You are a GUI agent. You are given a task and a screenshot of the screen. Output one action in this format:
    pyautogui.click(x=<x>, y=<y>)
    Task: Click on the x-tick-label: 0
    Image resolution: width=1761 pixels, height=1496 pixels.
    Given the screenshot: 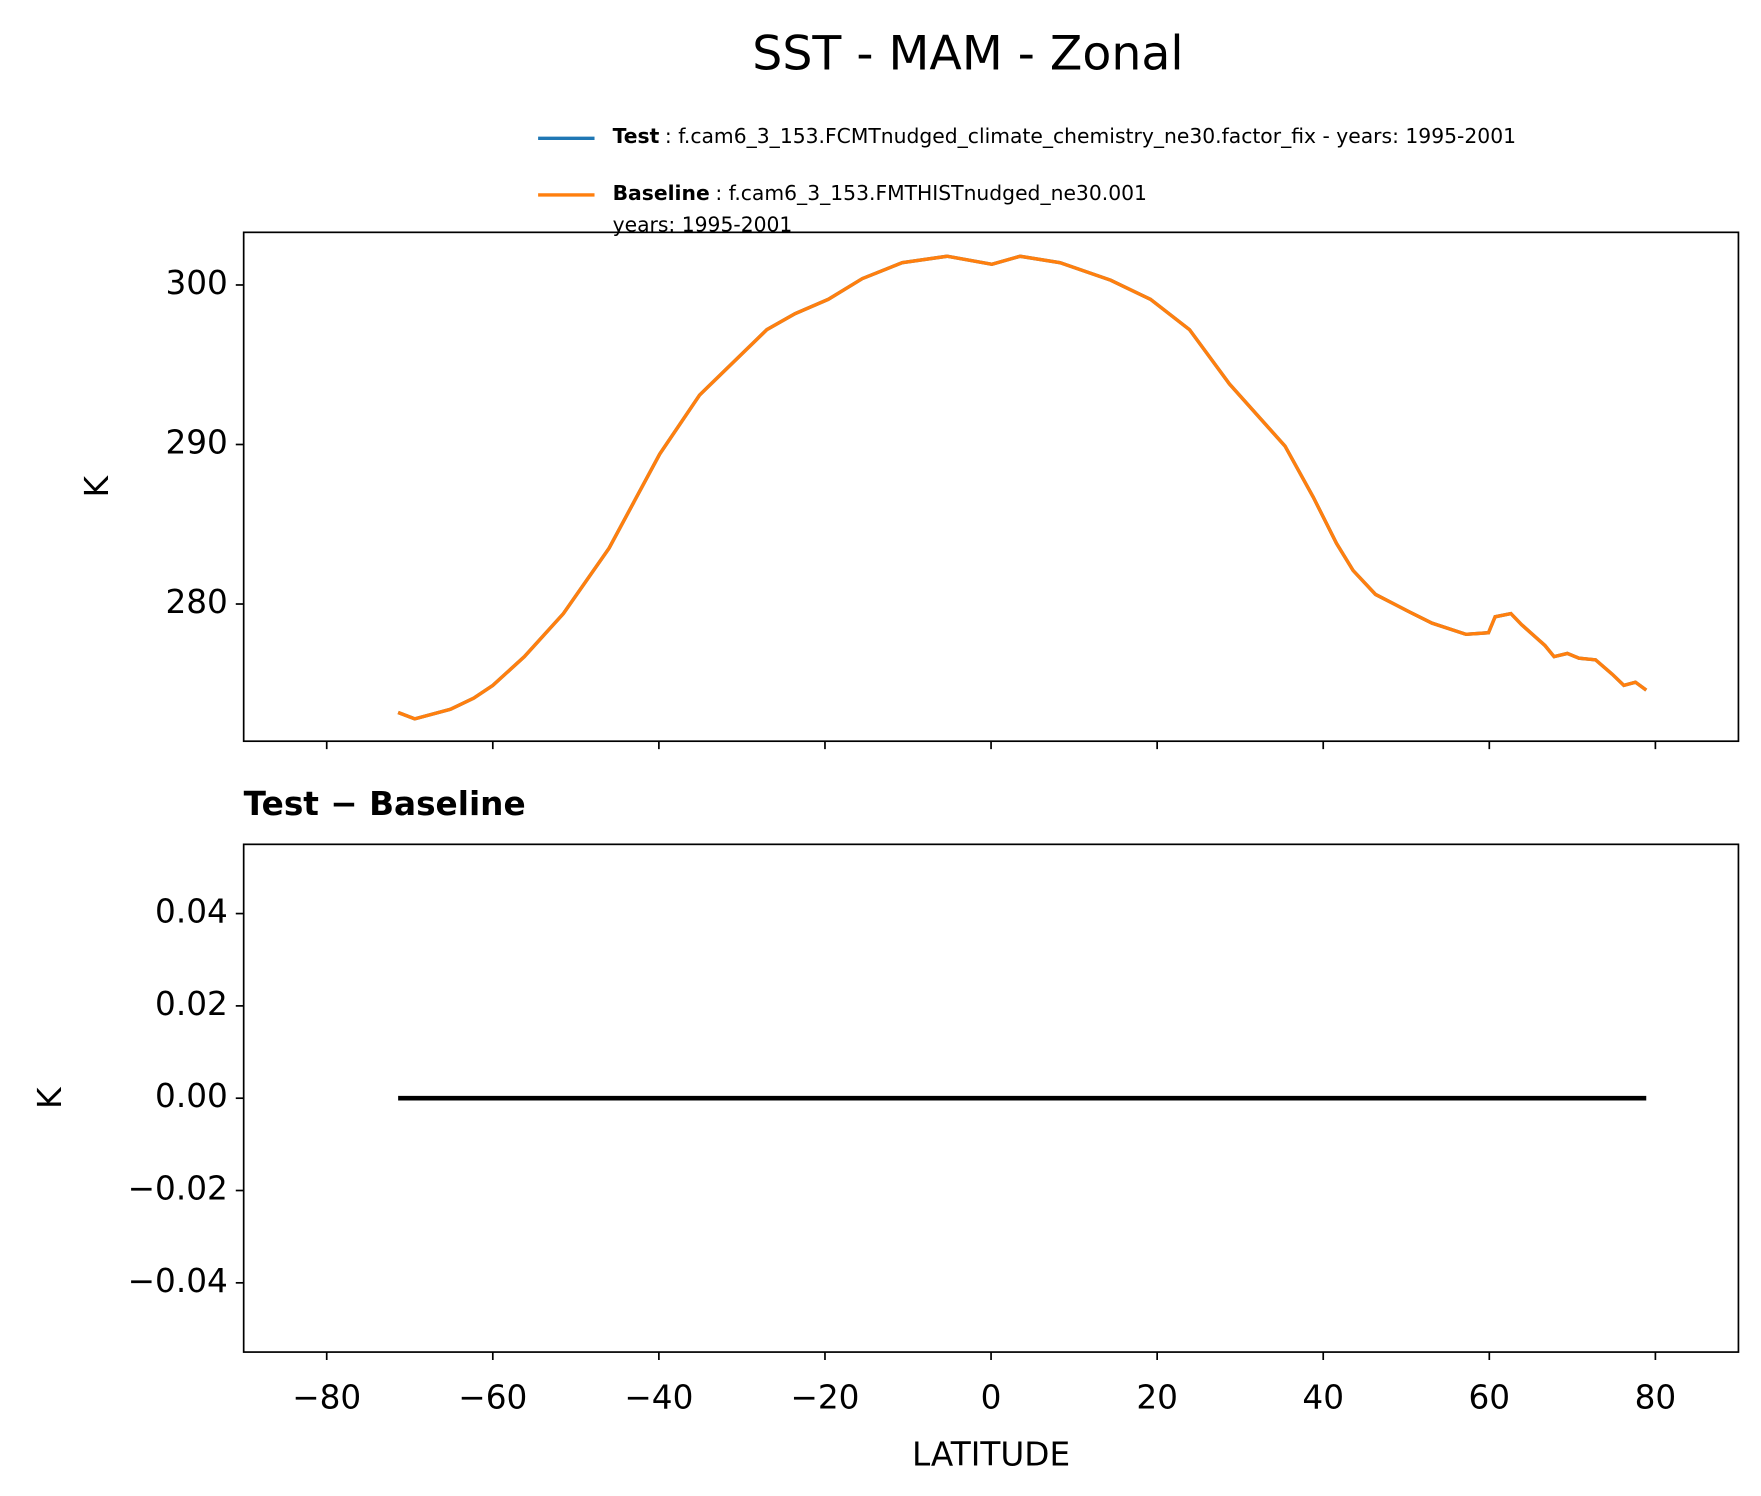 What is the action you would take?
    pyautogui.click(x=991, y=1398)
    